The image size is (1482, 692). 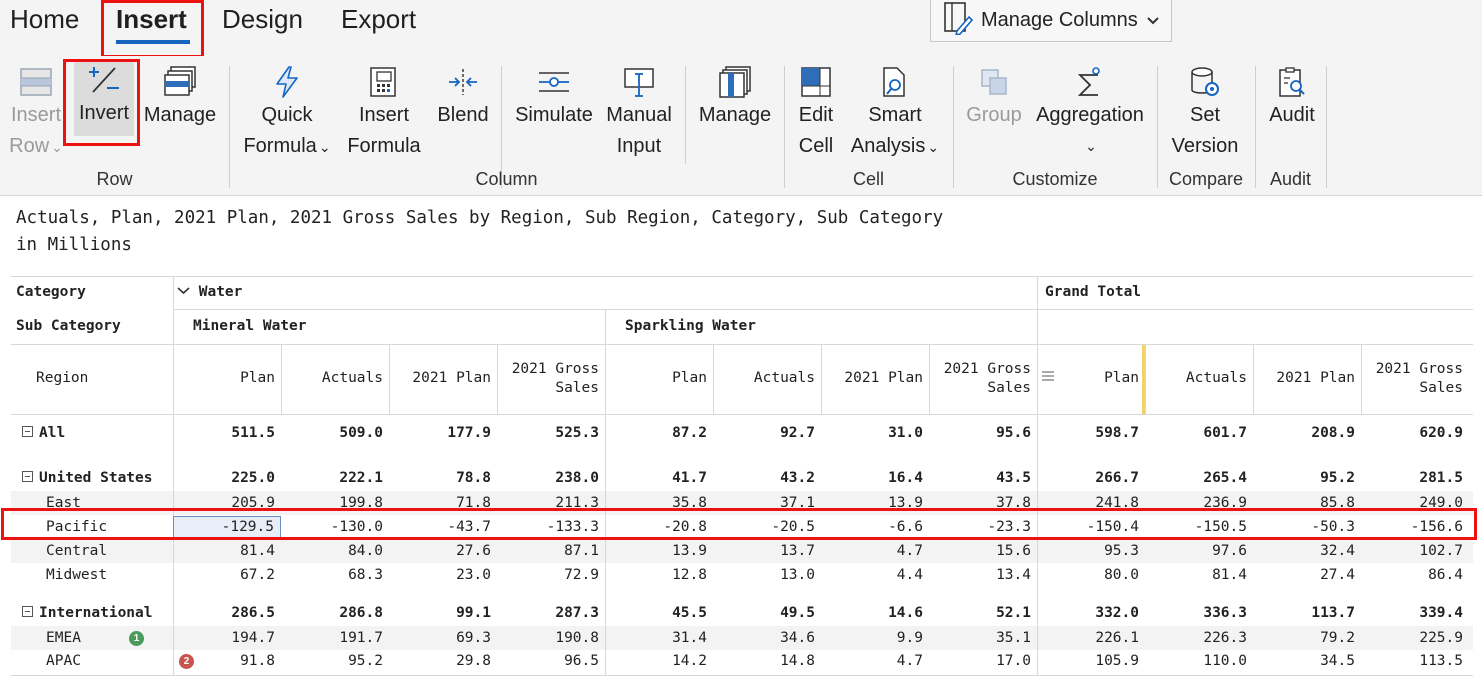 What do you see at coordinates (1225, 503) in the screenshot?
I see `data-cell: 236.9` at bounding box center [1225, 503].